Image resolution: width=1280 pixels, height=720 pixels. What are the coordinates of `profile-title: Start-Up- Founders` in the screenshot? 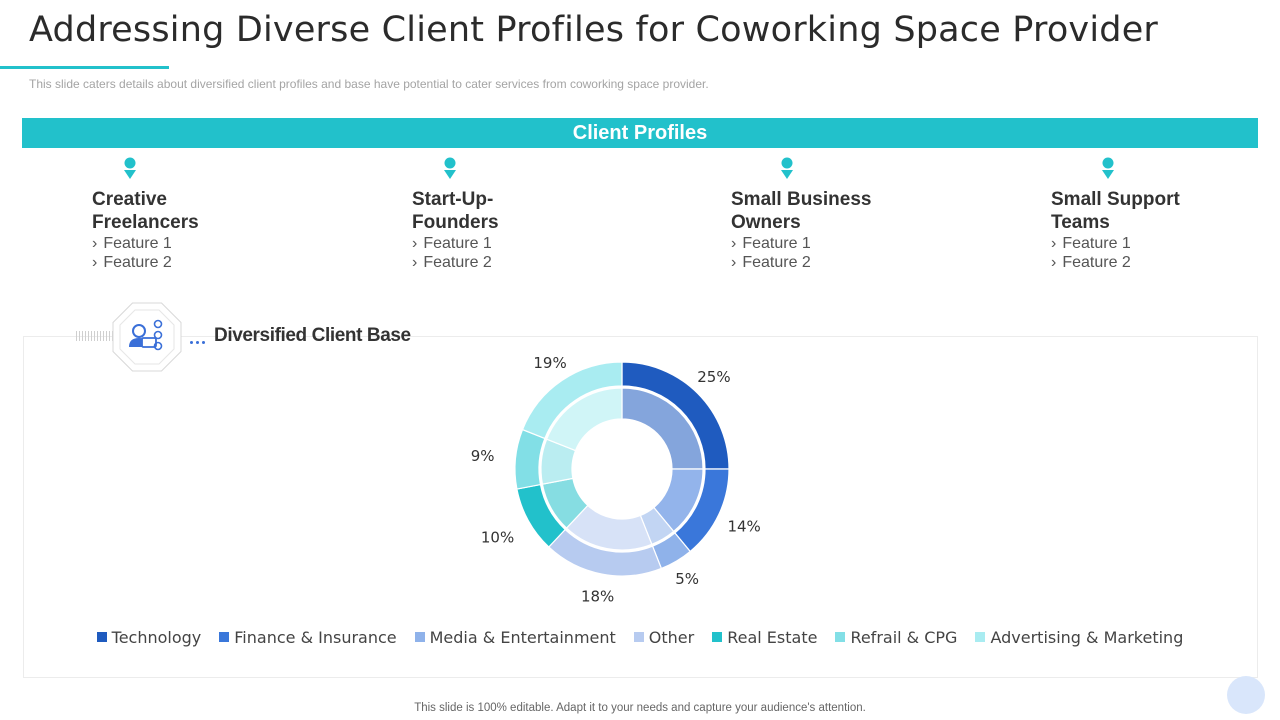 It's located at (455, 211).